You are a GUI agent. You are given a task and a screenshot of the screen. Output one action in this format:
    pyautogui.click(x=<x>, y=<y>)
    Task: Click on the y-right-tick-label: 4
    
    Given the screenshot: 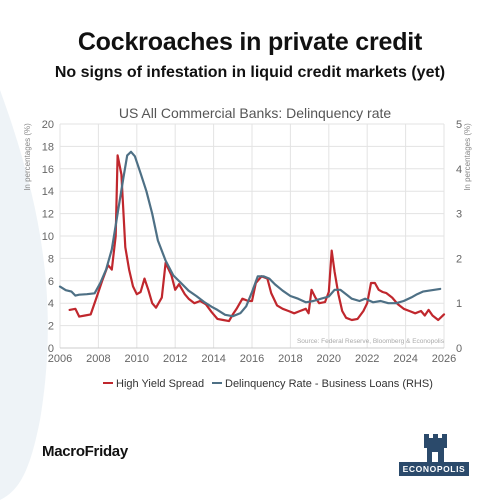 What is the action you would take?
    pyautogui.click(x=459, y=170)
    